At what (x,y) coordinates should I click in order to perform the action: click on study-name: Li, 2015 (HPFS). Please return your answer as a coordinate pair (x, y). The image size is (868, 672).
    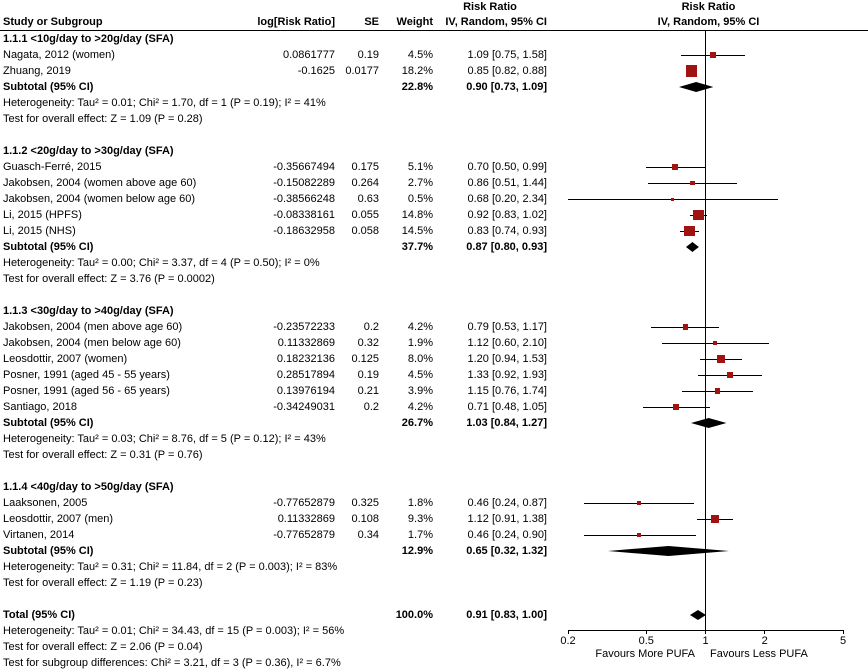
    Looking at the image, I should click on (42, 215).